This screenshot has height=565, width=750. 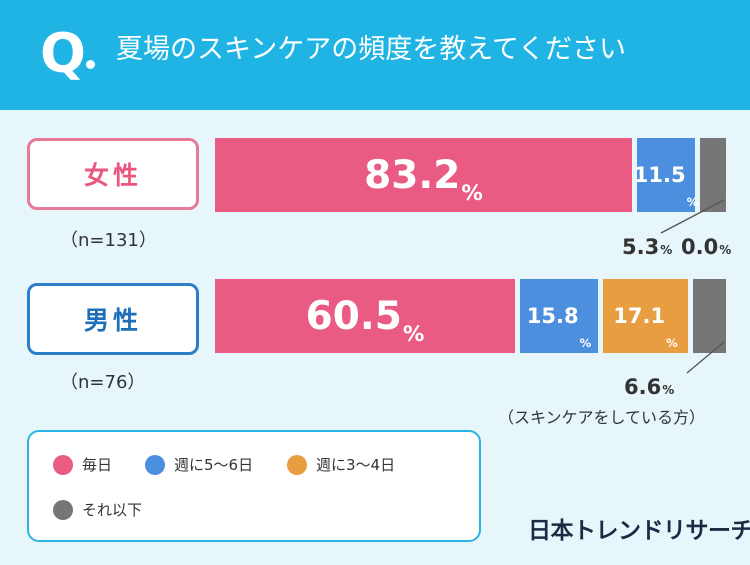 I want to click on label-female-less: 5.3%, so click(x=647, y=247).